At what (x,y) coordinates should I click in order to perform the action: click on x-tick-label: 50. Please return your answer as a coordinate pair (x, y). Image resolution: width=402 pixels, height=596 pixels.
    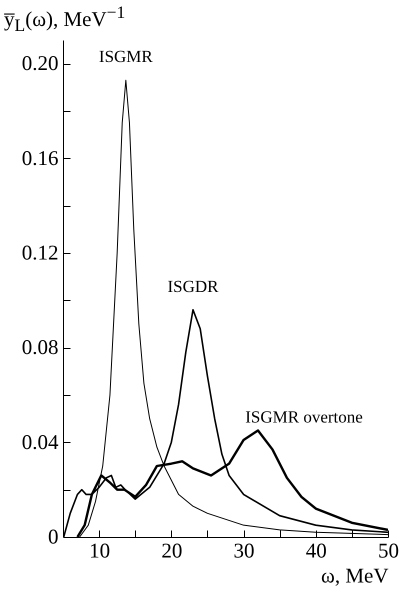
    Looking at the image, I should click on (388, 550).